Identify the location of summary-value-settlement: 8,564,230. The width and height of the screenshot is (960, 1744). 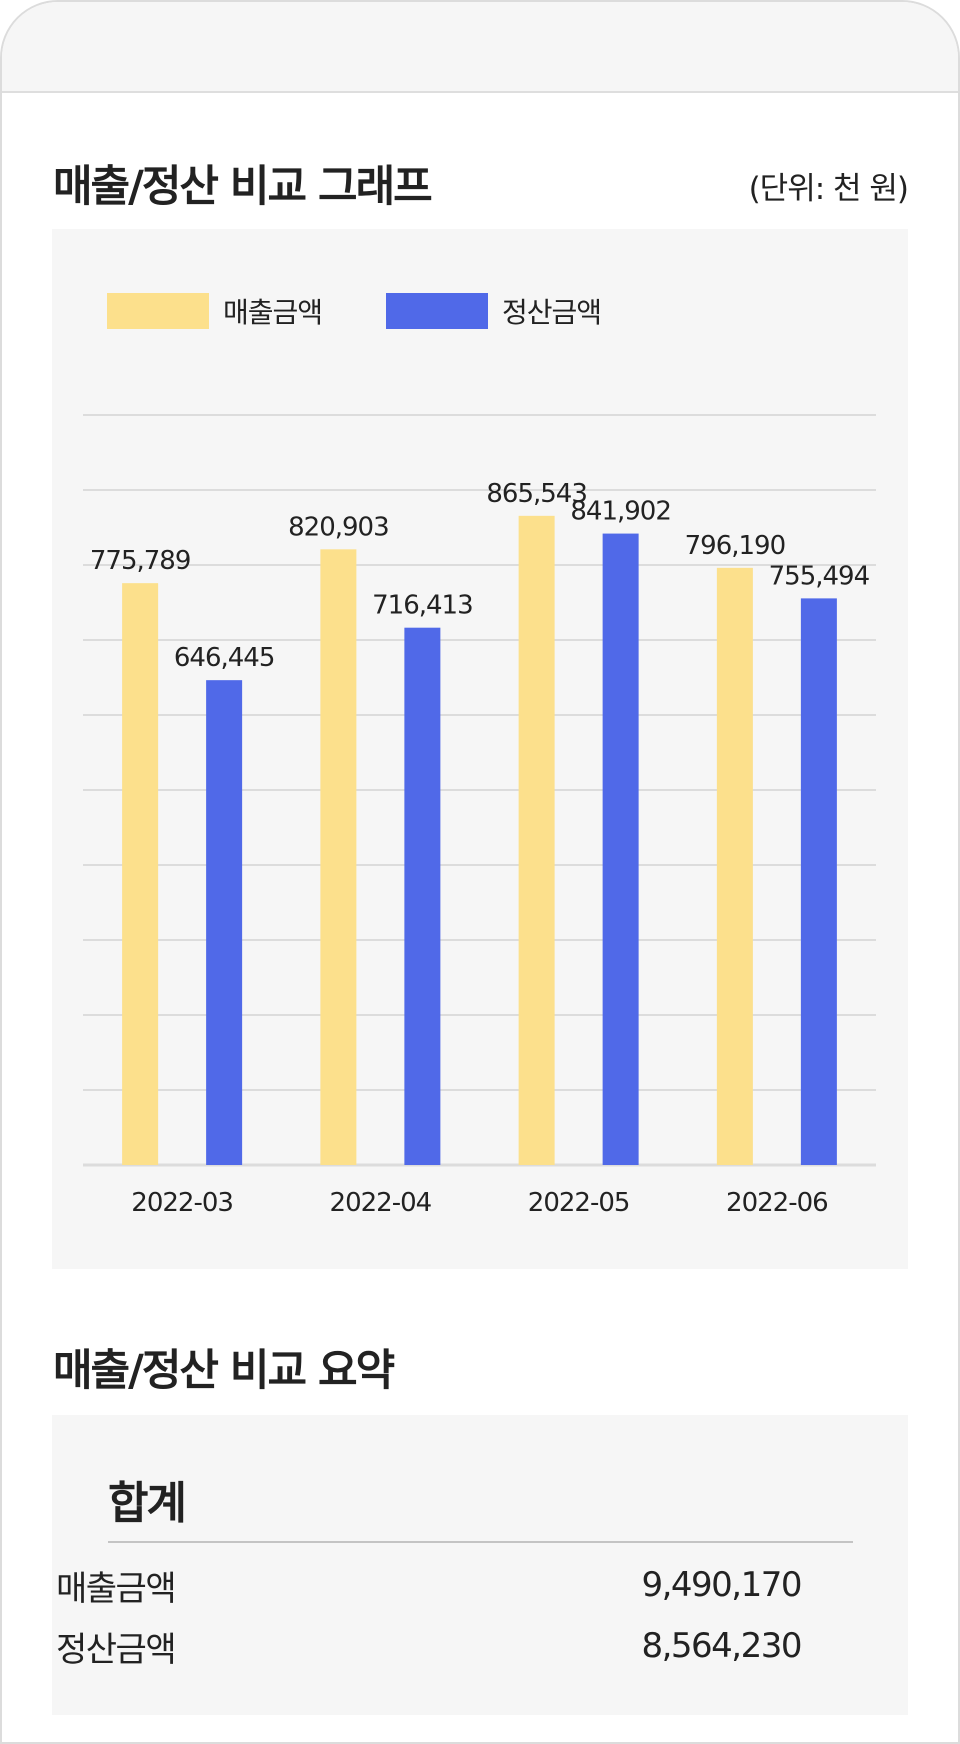
(721, 1646).